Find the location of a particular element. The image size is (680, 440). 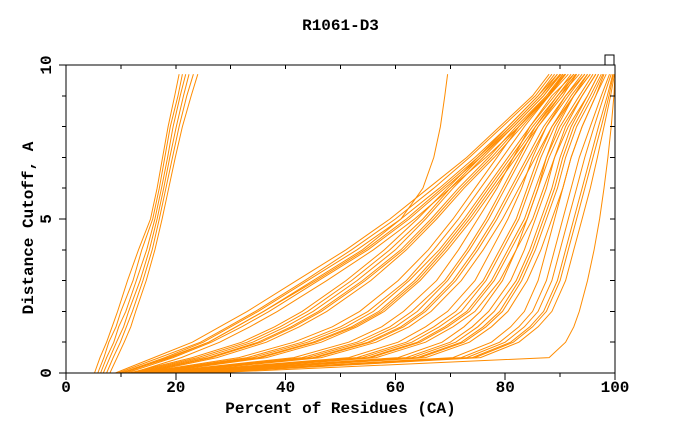

y-axis-label: Distance Cutoff, A is located at coordinates (29, 228).